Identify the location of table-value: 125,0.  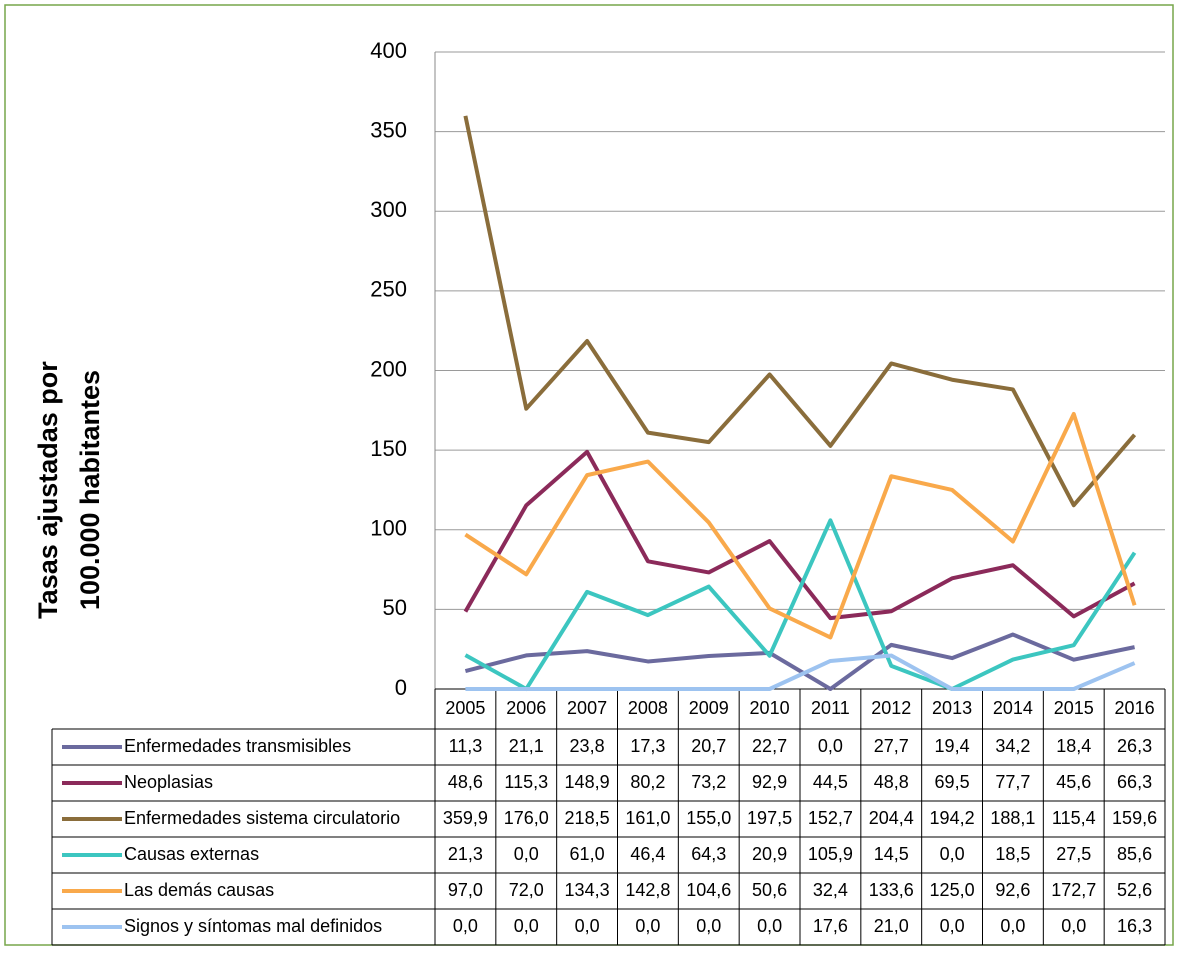
(952, 890).